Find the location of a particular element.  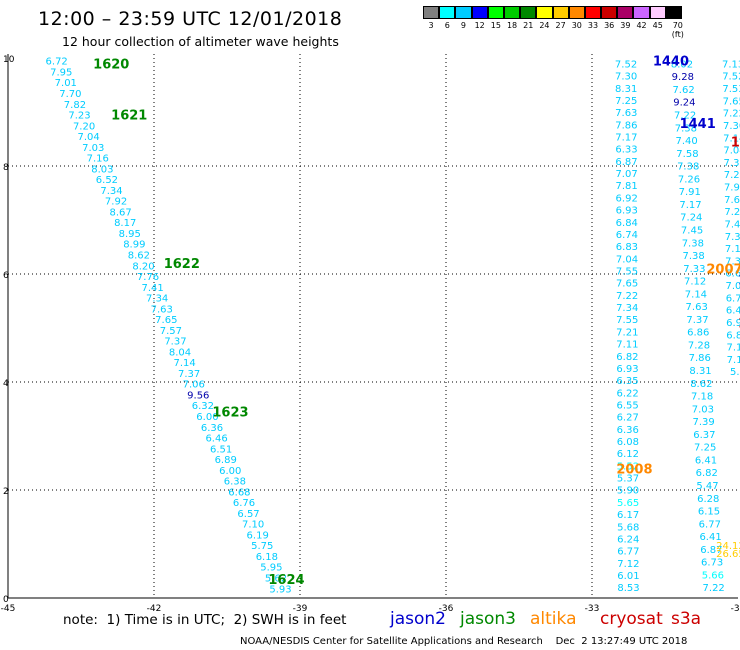

track-a-value: 7.06 is located at coordinates (194, 385).